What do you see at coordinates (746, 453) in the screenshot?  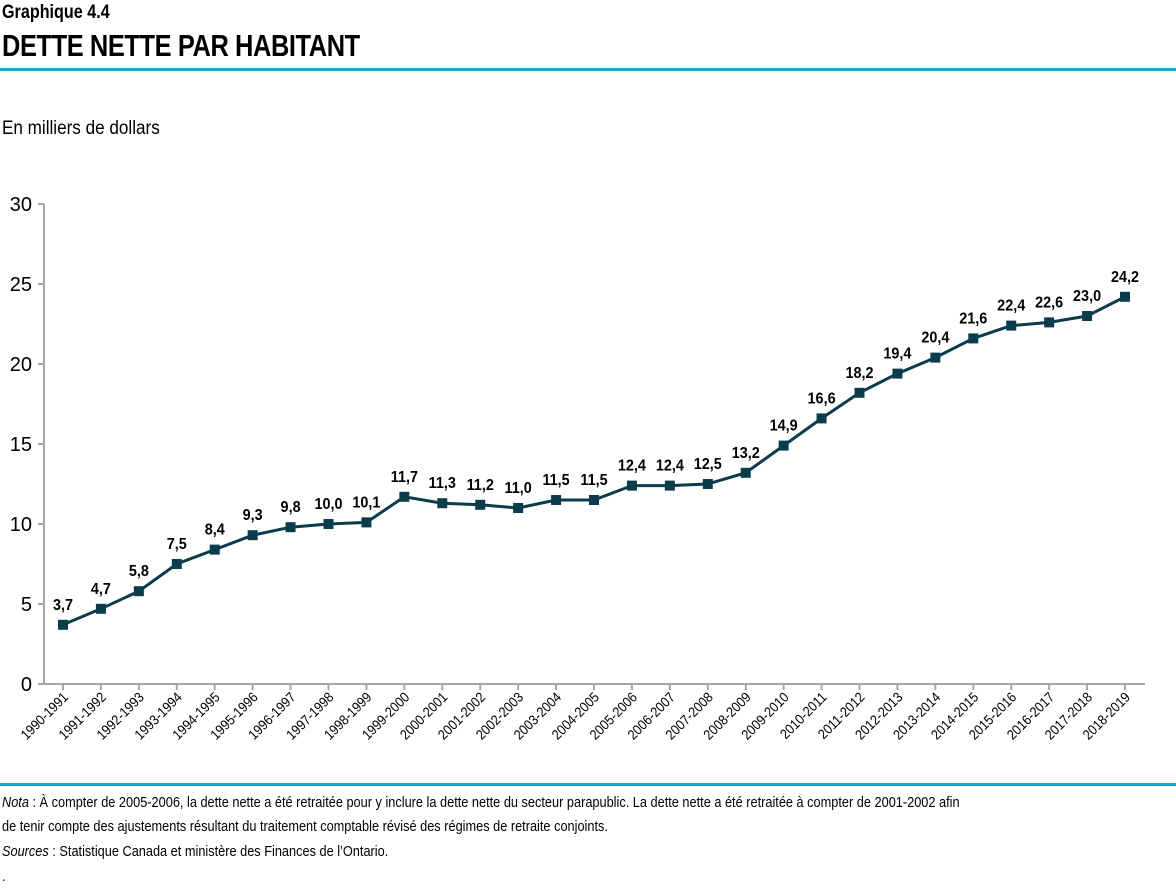 I see `data-label: 13,2` at bounding box center [746, 453].